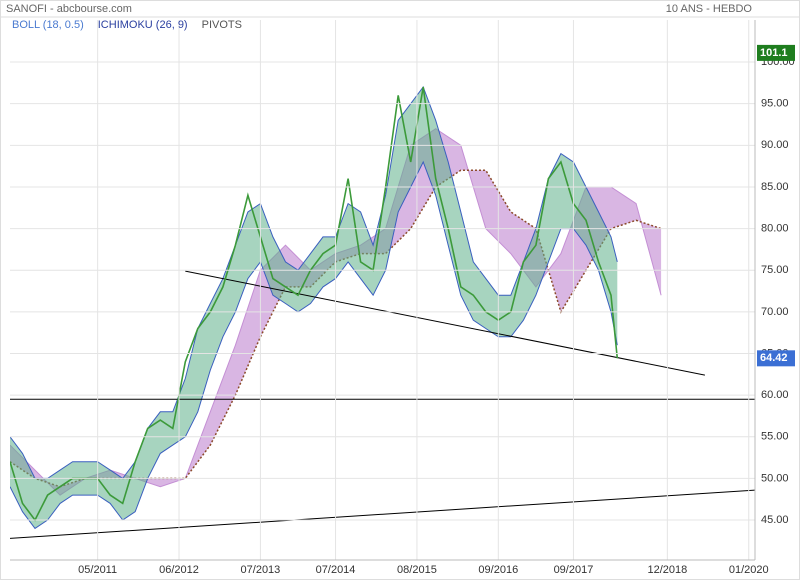 Image resolution: width=800 pixels, height=580 pixels. What do you see at coordinates (97, 570) in the screenshot?
I see `x-tick-label: 05/2011` at bounding box center [97, 570].